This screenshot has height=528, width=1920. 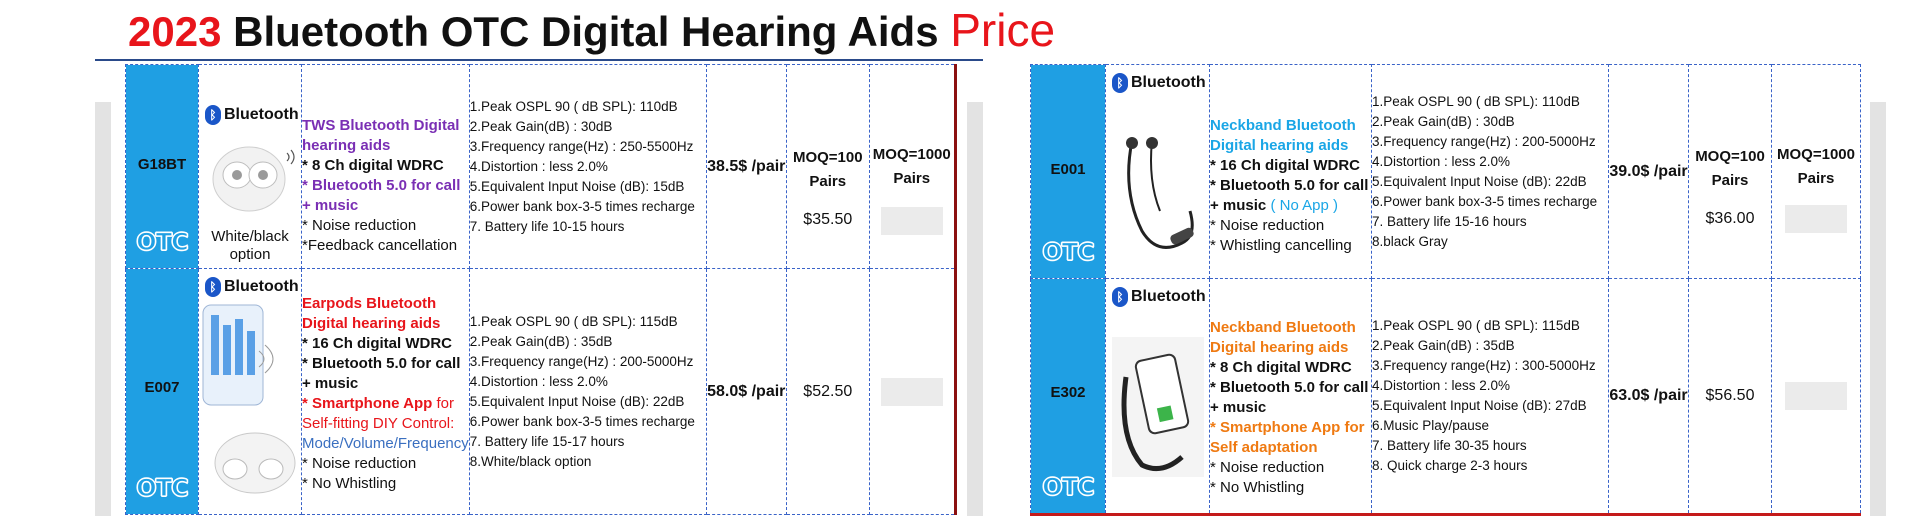 I want to click on model-code: E302, so click(x=1068, y=393).